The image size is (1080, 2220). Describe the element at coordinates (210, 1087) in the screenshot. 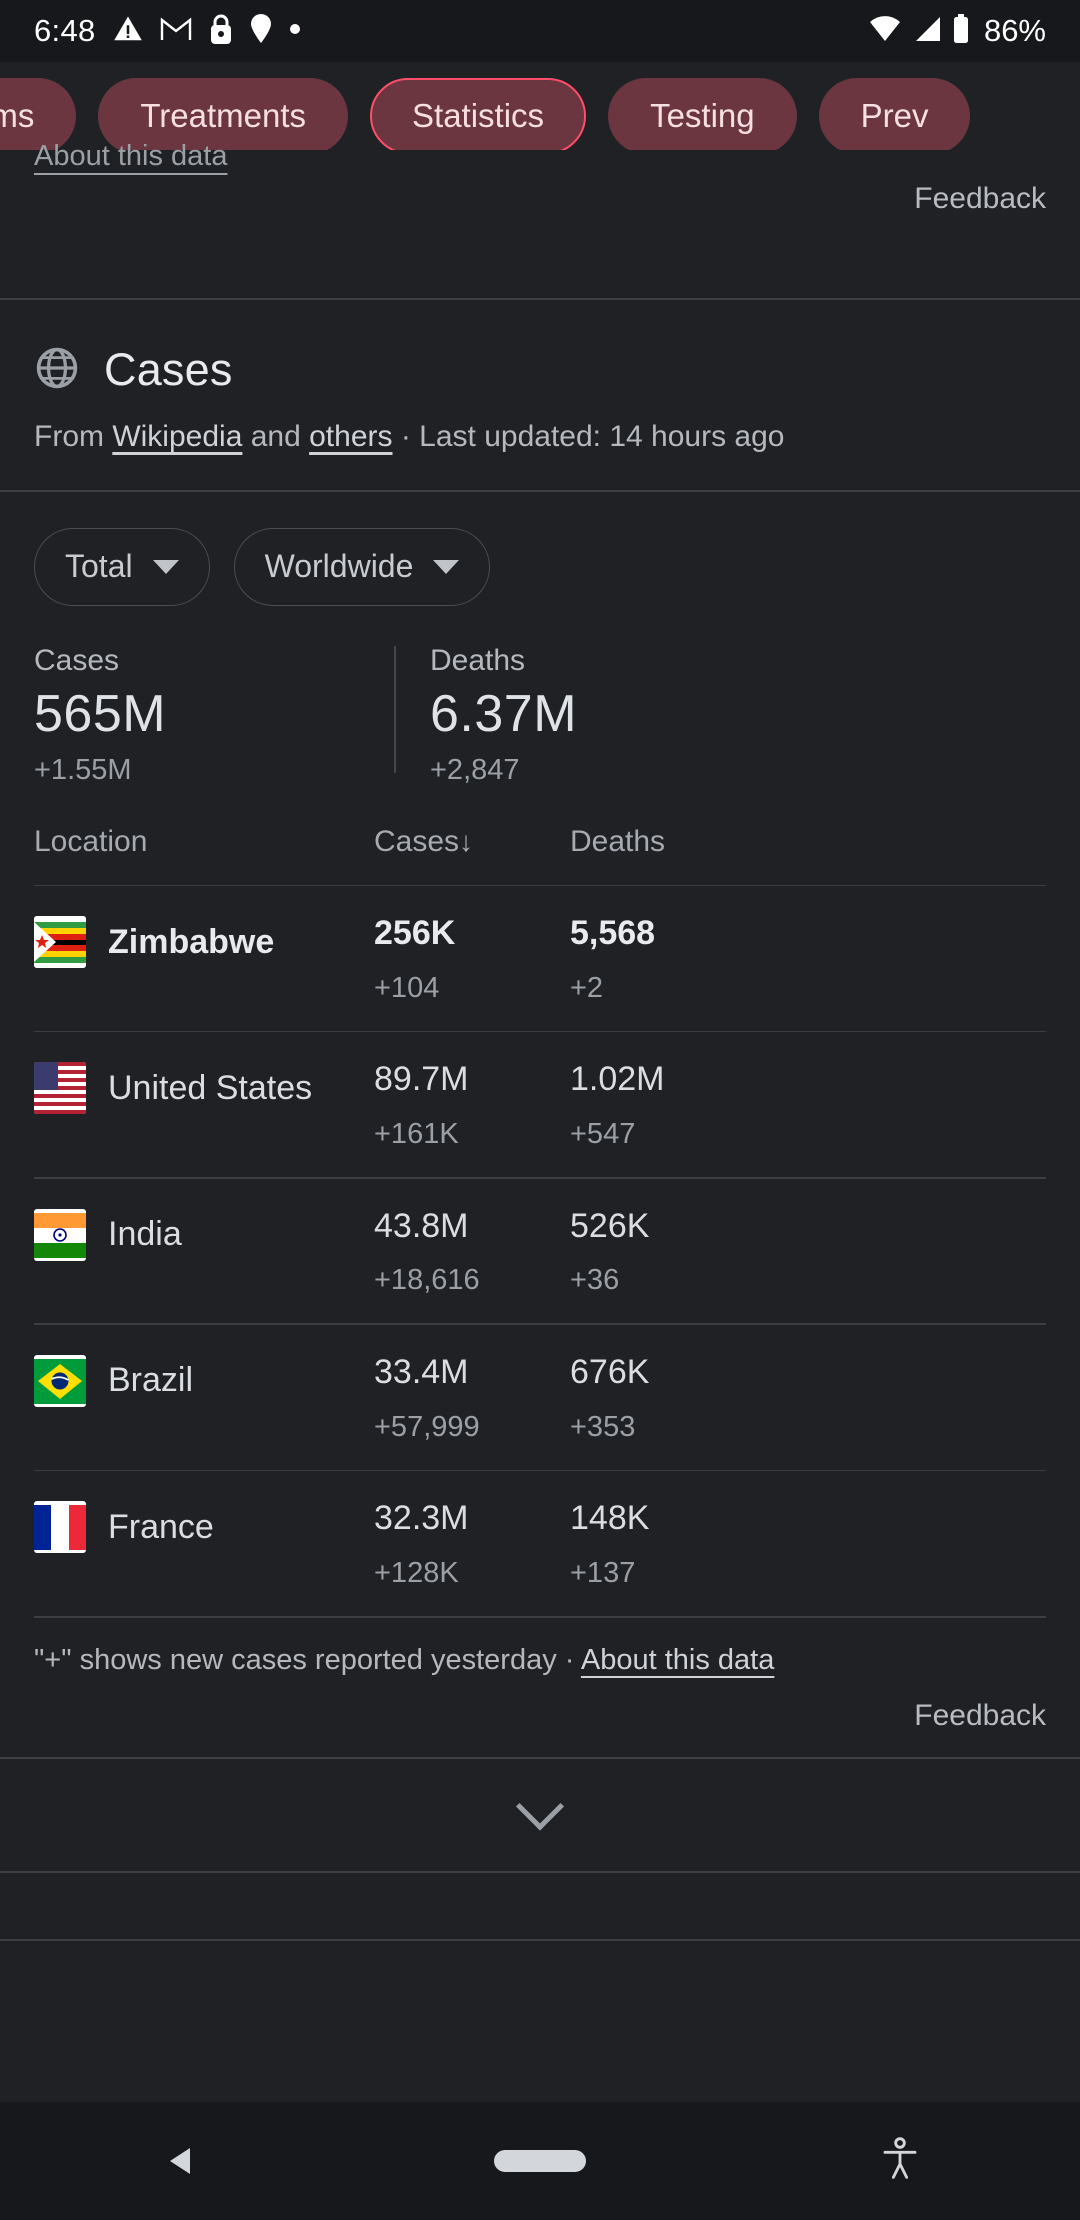

I see `row-country-name: United States` at that location.